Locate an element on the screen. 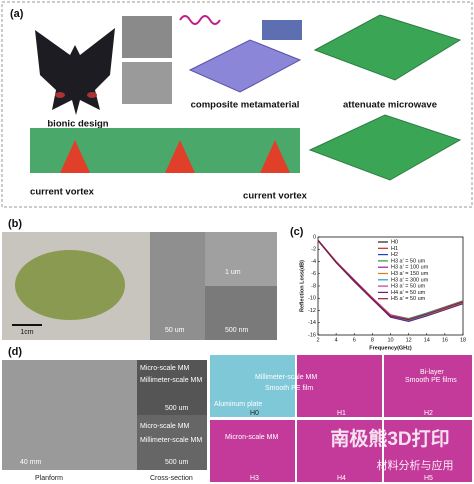  model-h5 is located at coordinates (428, 451).